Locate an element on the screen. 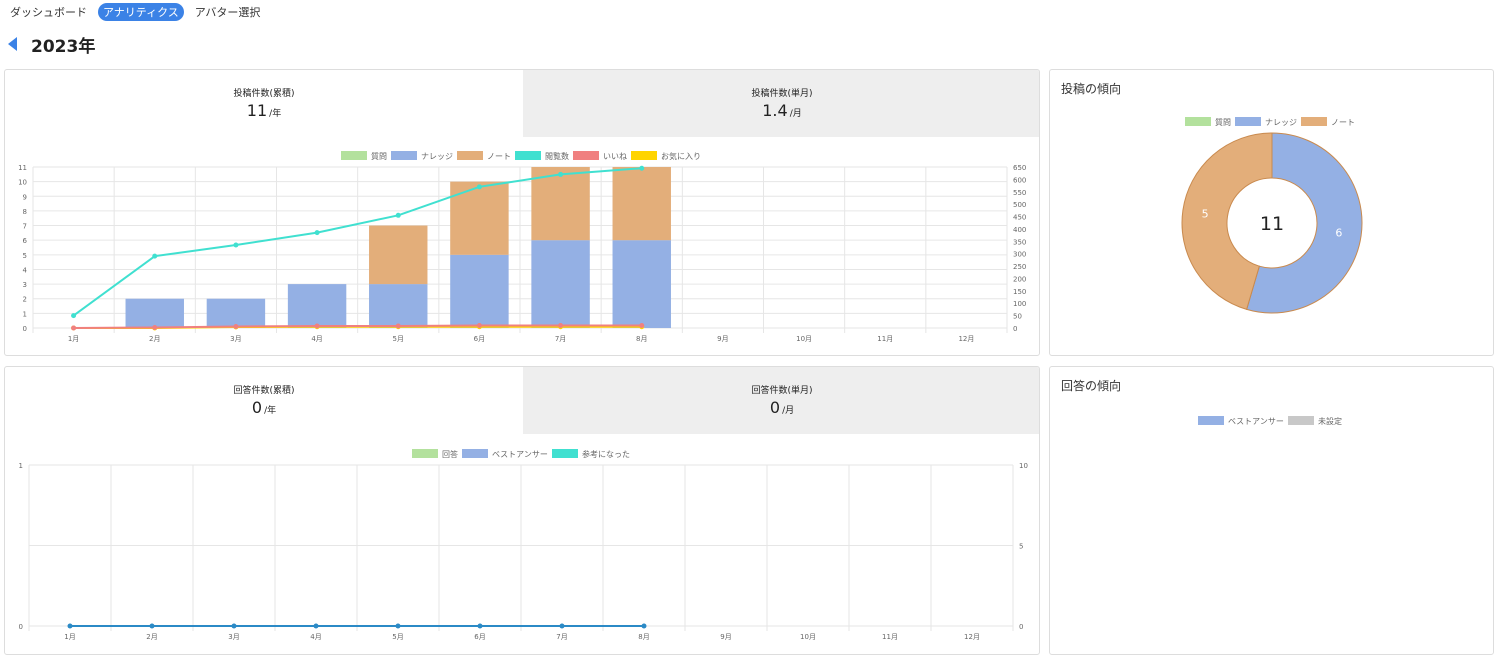 This screenshot has height=661, width=1500. answers-yaxis-tick-1: 1 is located at coordinates (21, 466).